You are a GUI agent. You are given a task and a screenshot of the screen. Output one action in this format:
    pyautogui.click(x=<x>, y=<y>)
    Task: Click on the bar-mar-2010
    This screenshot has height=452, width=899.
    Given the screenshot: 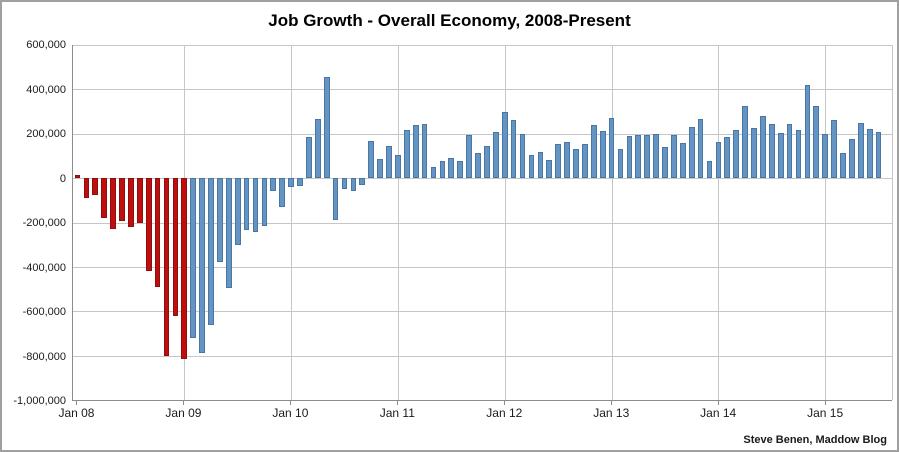 What is the action you would take?
    pyautogui.click(x=309, y=158)
    